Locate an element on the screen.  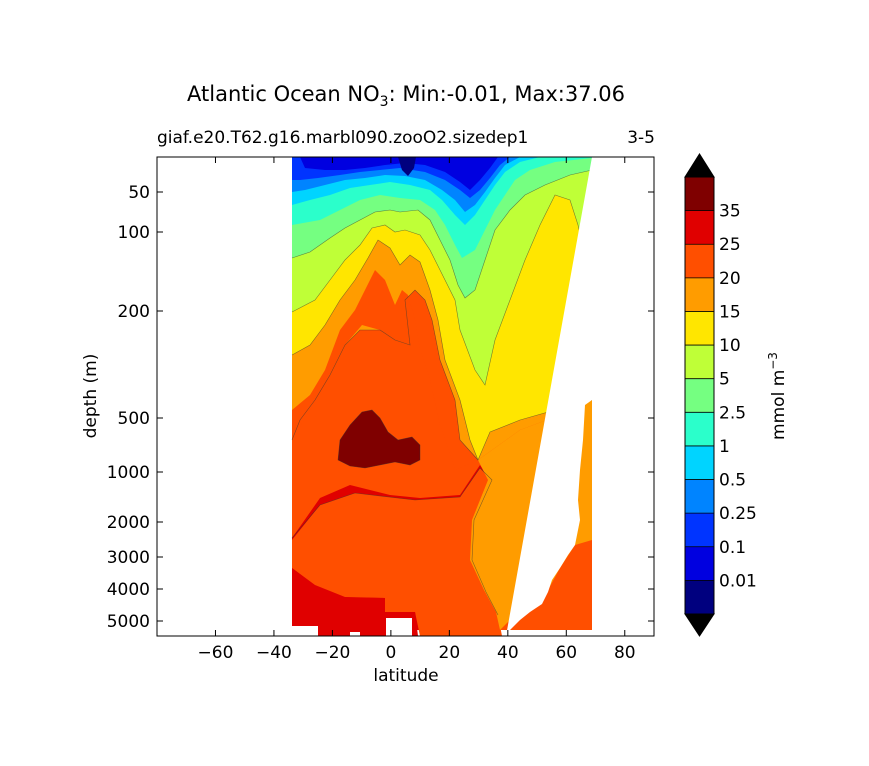
x-tick-label: 20 is located at coordinates (450, 653).